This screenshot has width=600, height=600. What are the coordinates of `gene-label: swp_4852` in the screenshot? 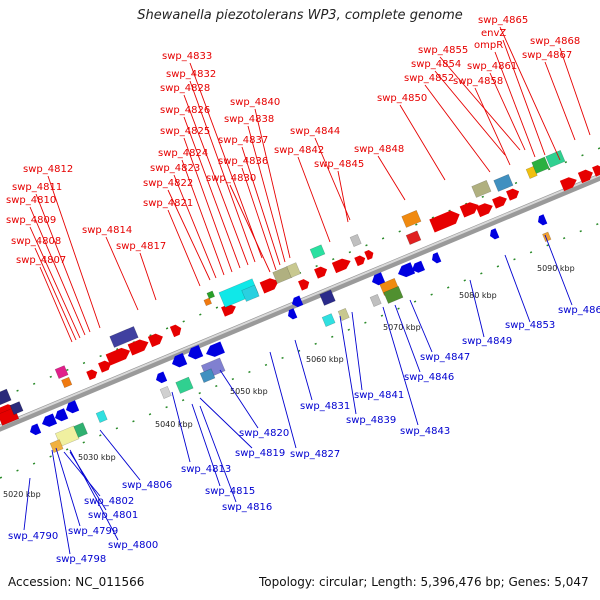 It's located at (429, 78).